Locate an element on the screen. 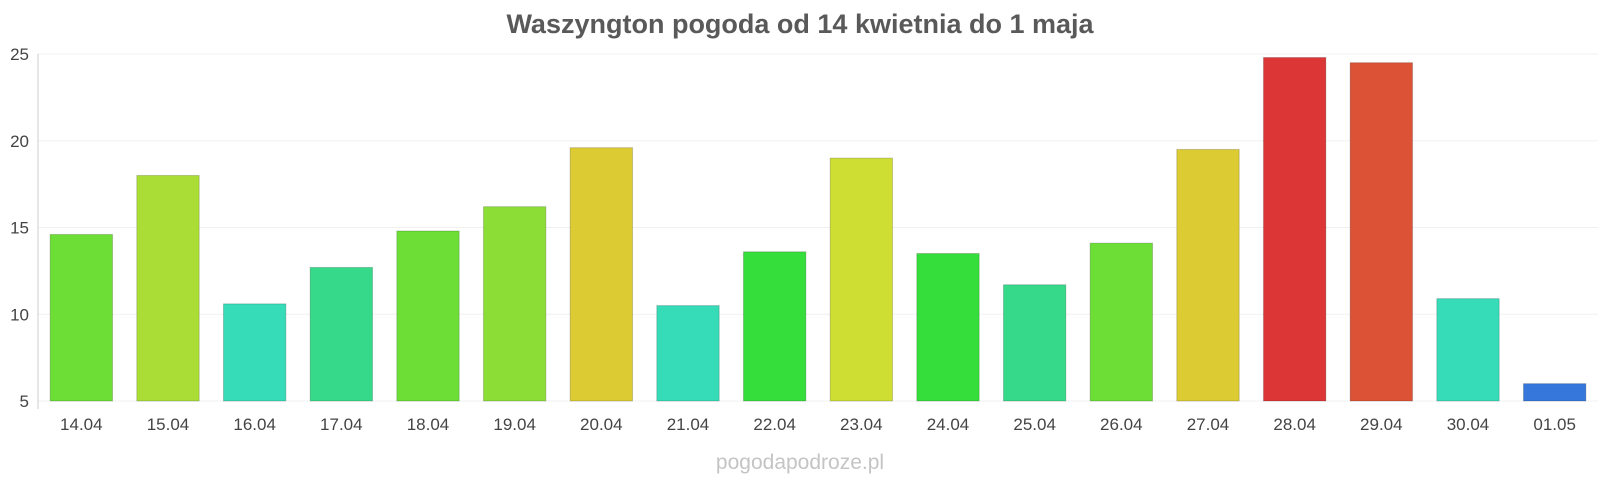  bar-15.04 is located at coordinates (168, 288).